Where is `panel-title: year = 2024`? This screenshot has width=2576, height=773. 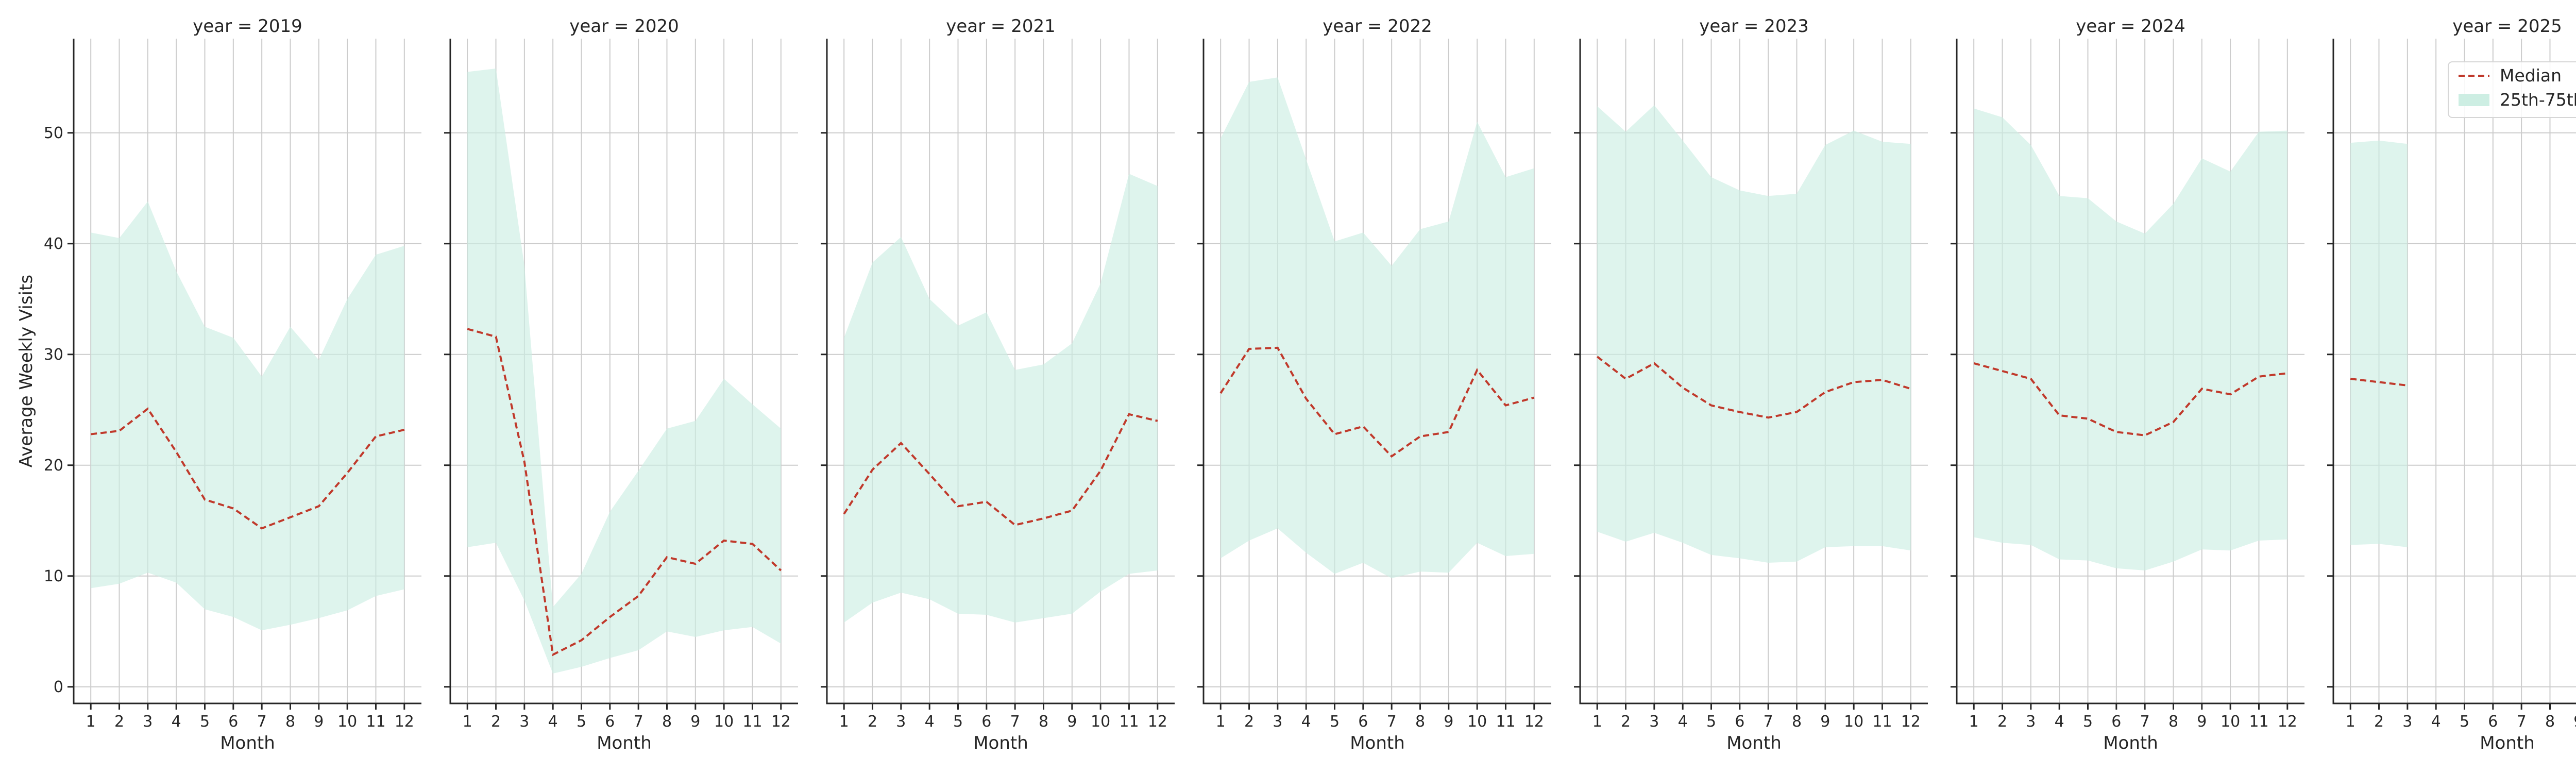
panel-title: year = 2024 is located at coordinates (2130, 26).